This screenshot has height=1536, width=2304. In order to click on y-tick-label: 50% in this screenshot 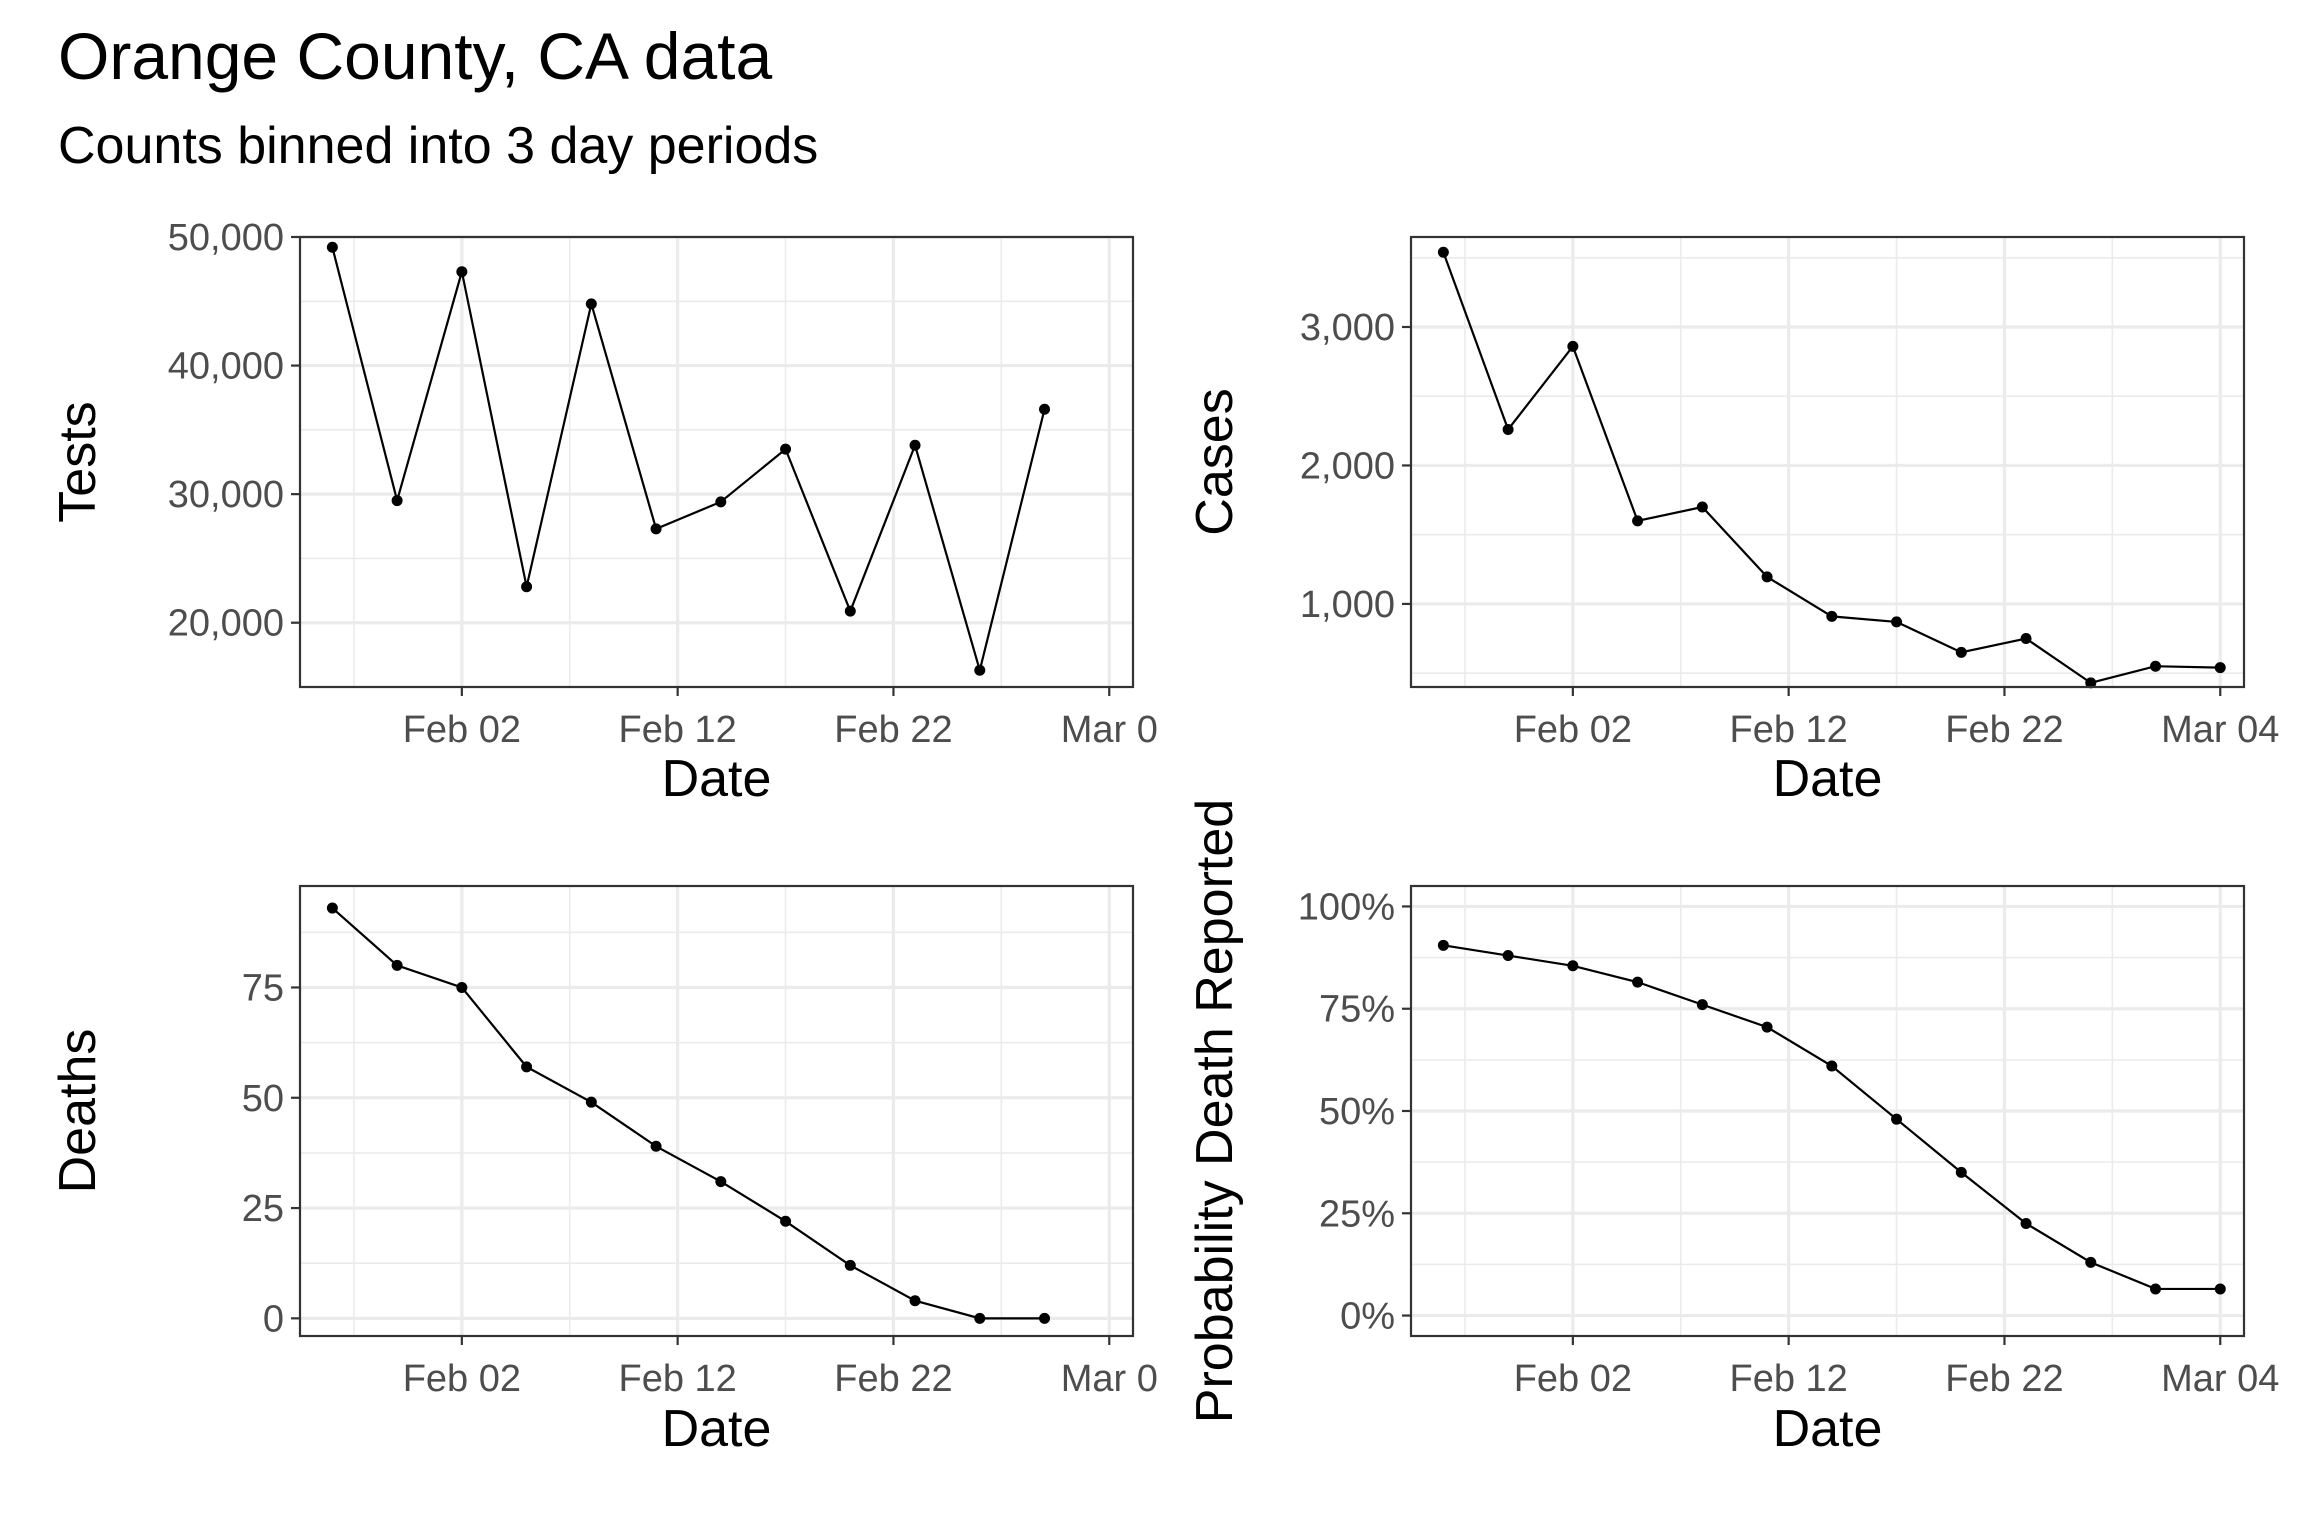, I will do `click(1357, 1112)`.